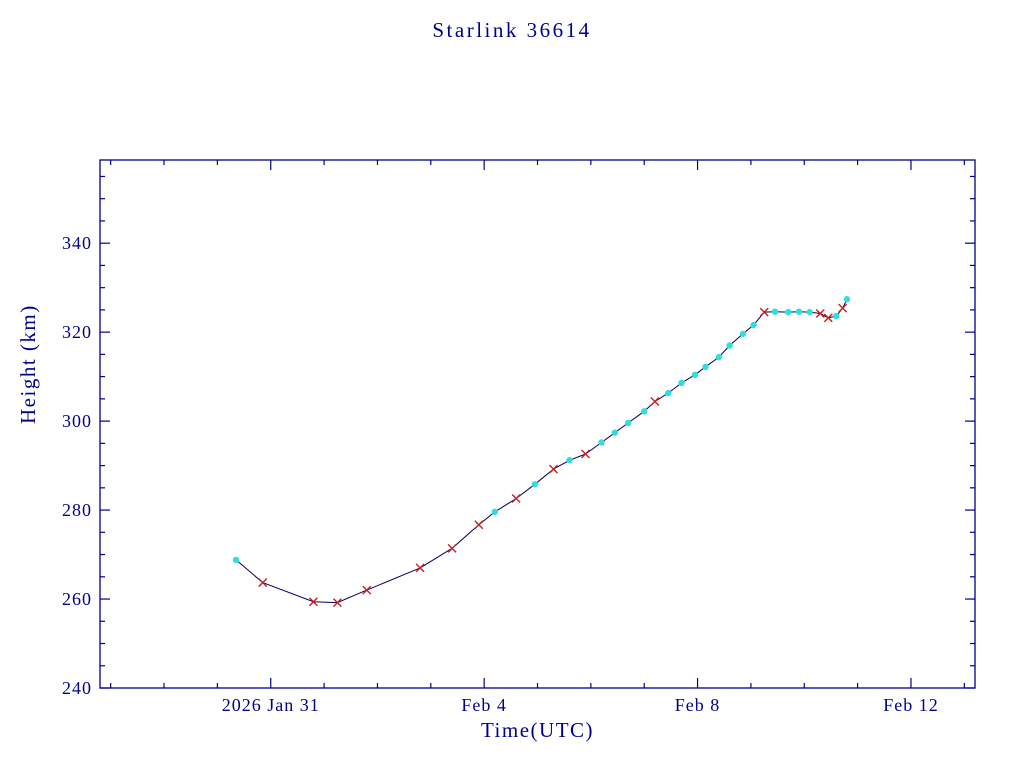  I want to click on y-tick-label: 260, so click(77, 599).